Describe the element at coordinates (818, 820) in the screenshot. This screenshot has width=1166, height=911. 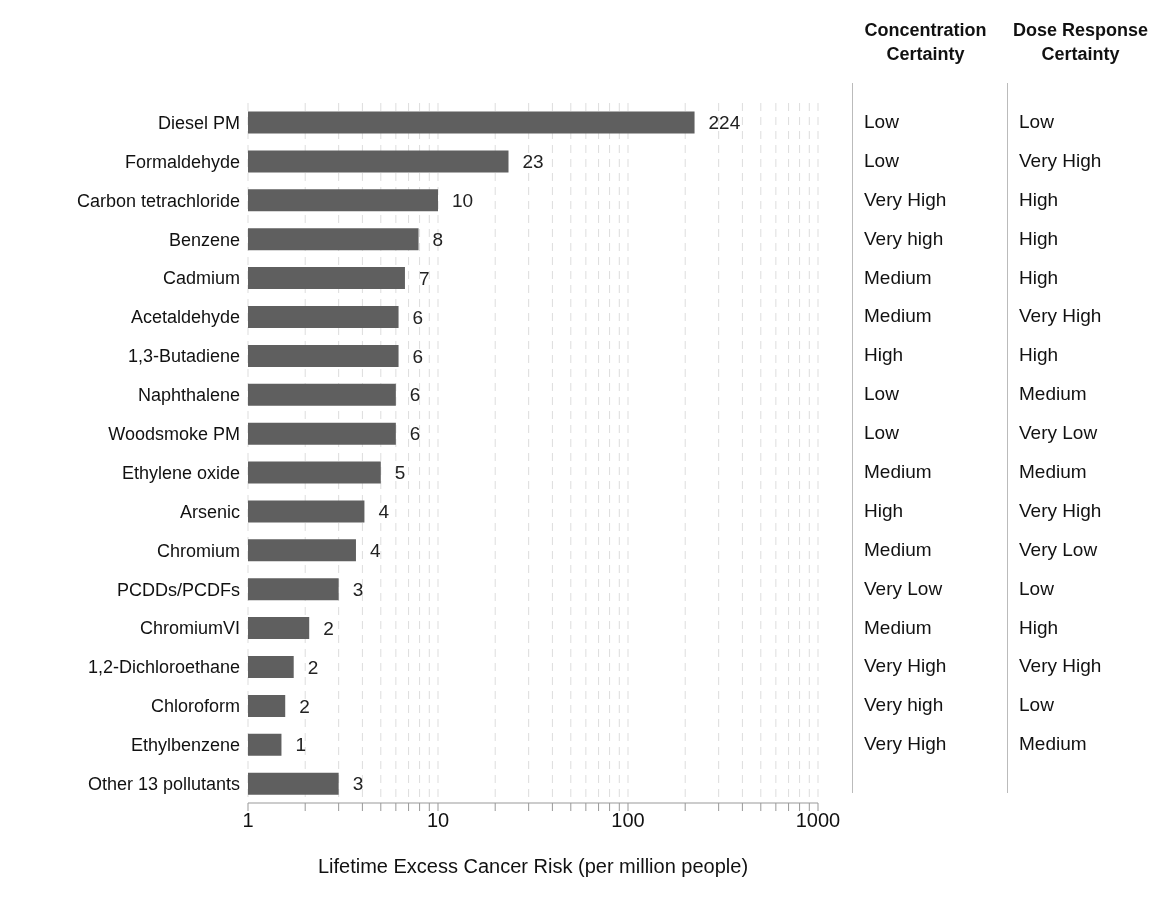
I see `x-tick-label: 1000` at that location.